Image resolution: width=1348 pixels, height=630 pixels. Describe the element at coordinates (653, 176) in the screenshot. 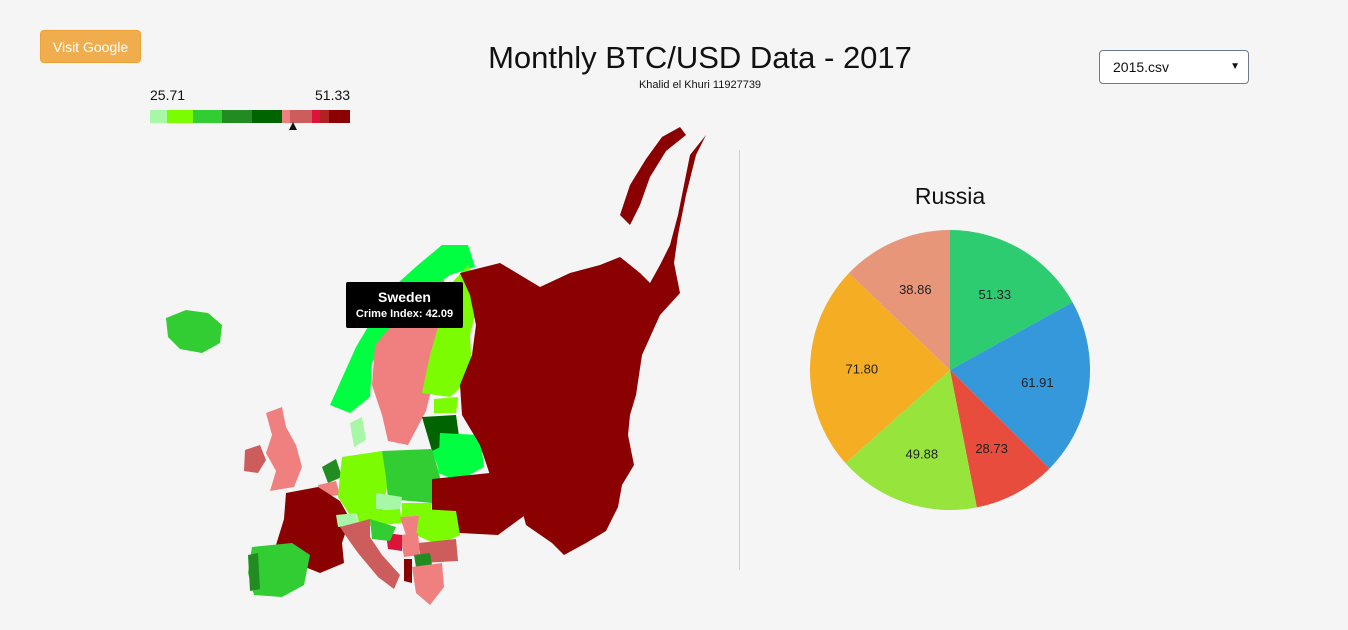

I see `country-russia-island` at that location.